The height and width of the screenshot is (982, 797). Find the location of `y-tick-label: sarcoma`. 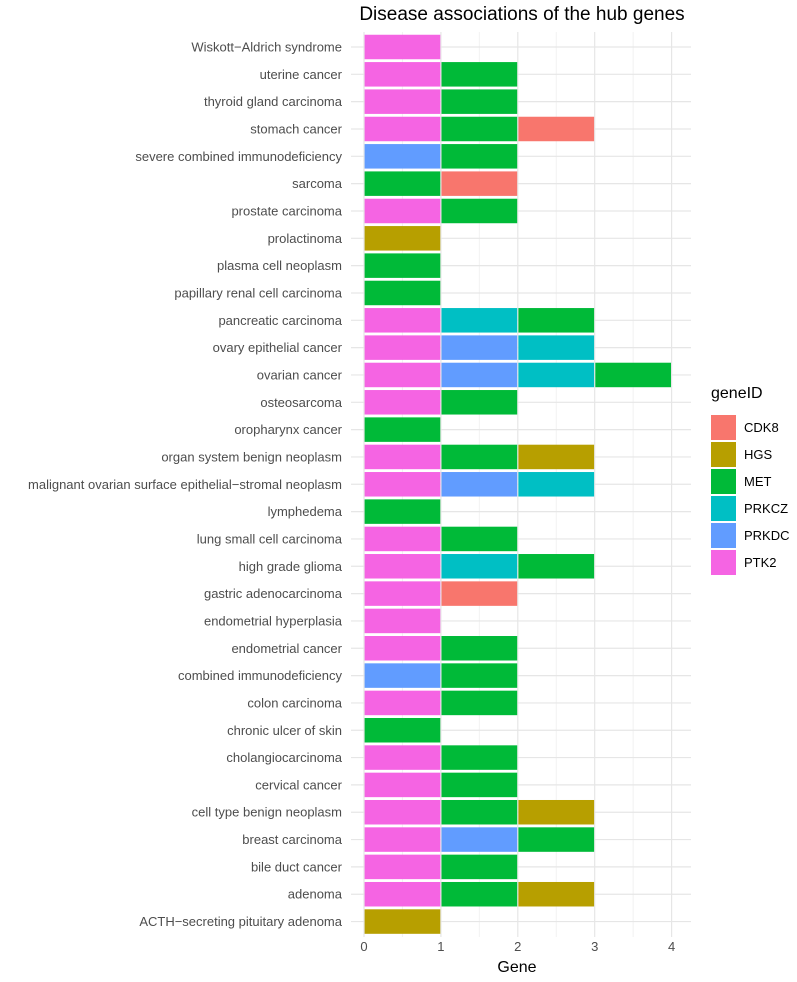

y-tick-label: sarcoma is located at coordinates (317, 183).